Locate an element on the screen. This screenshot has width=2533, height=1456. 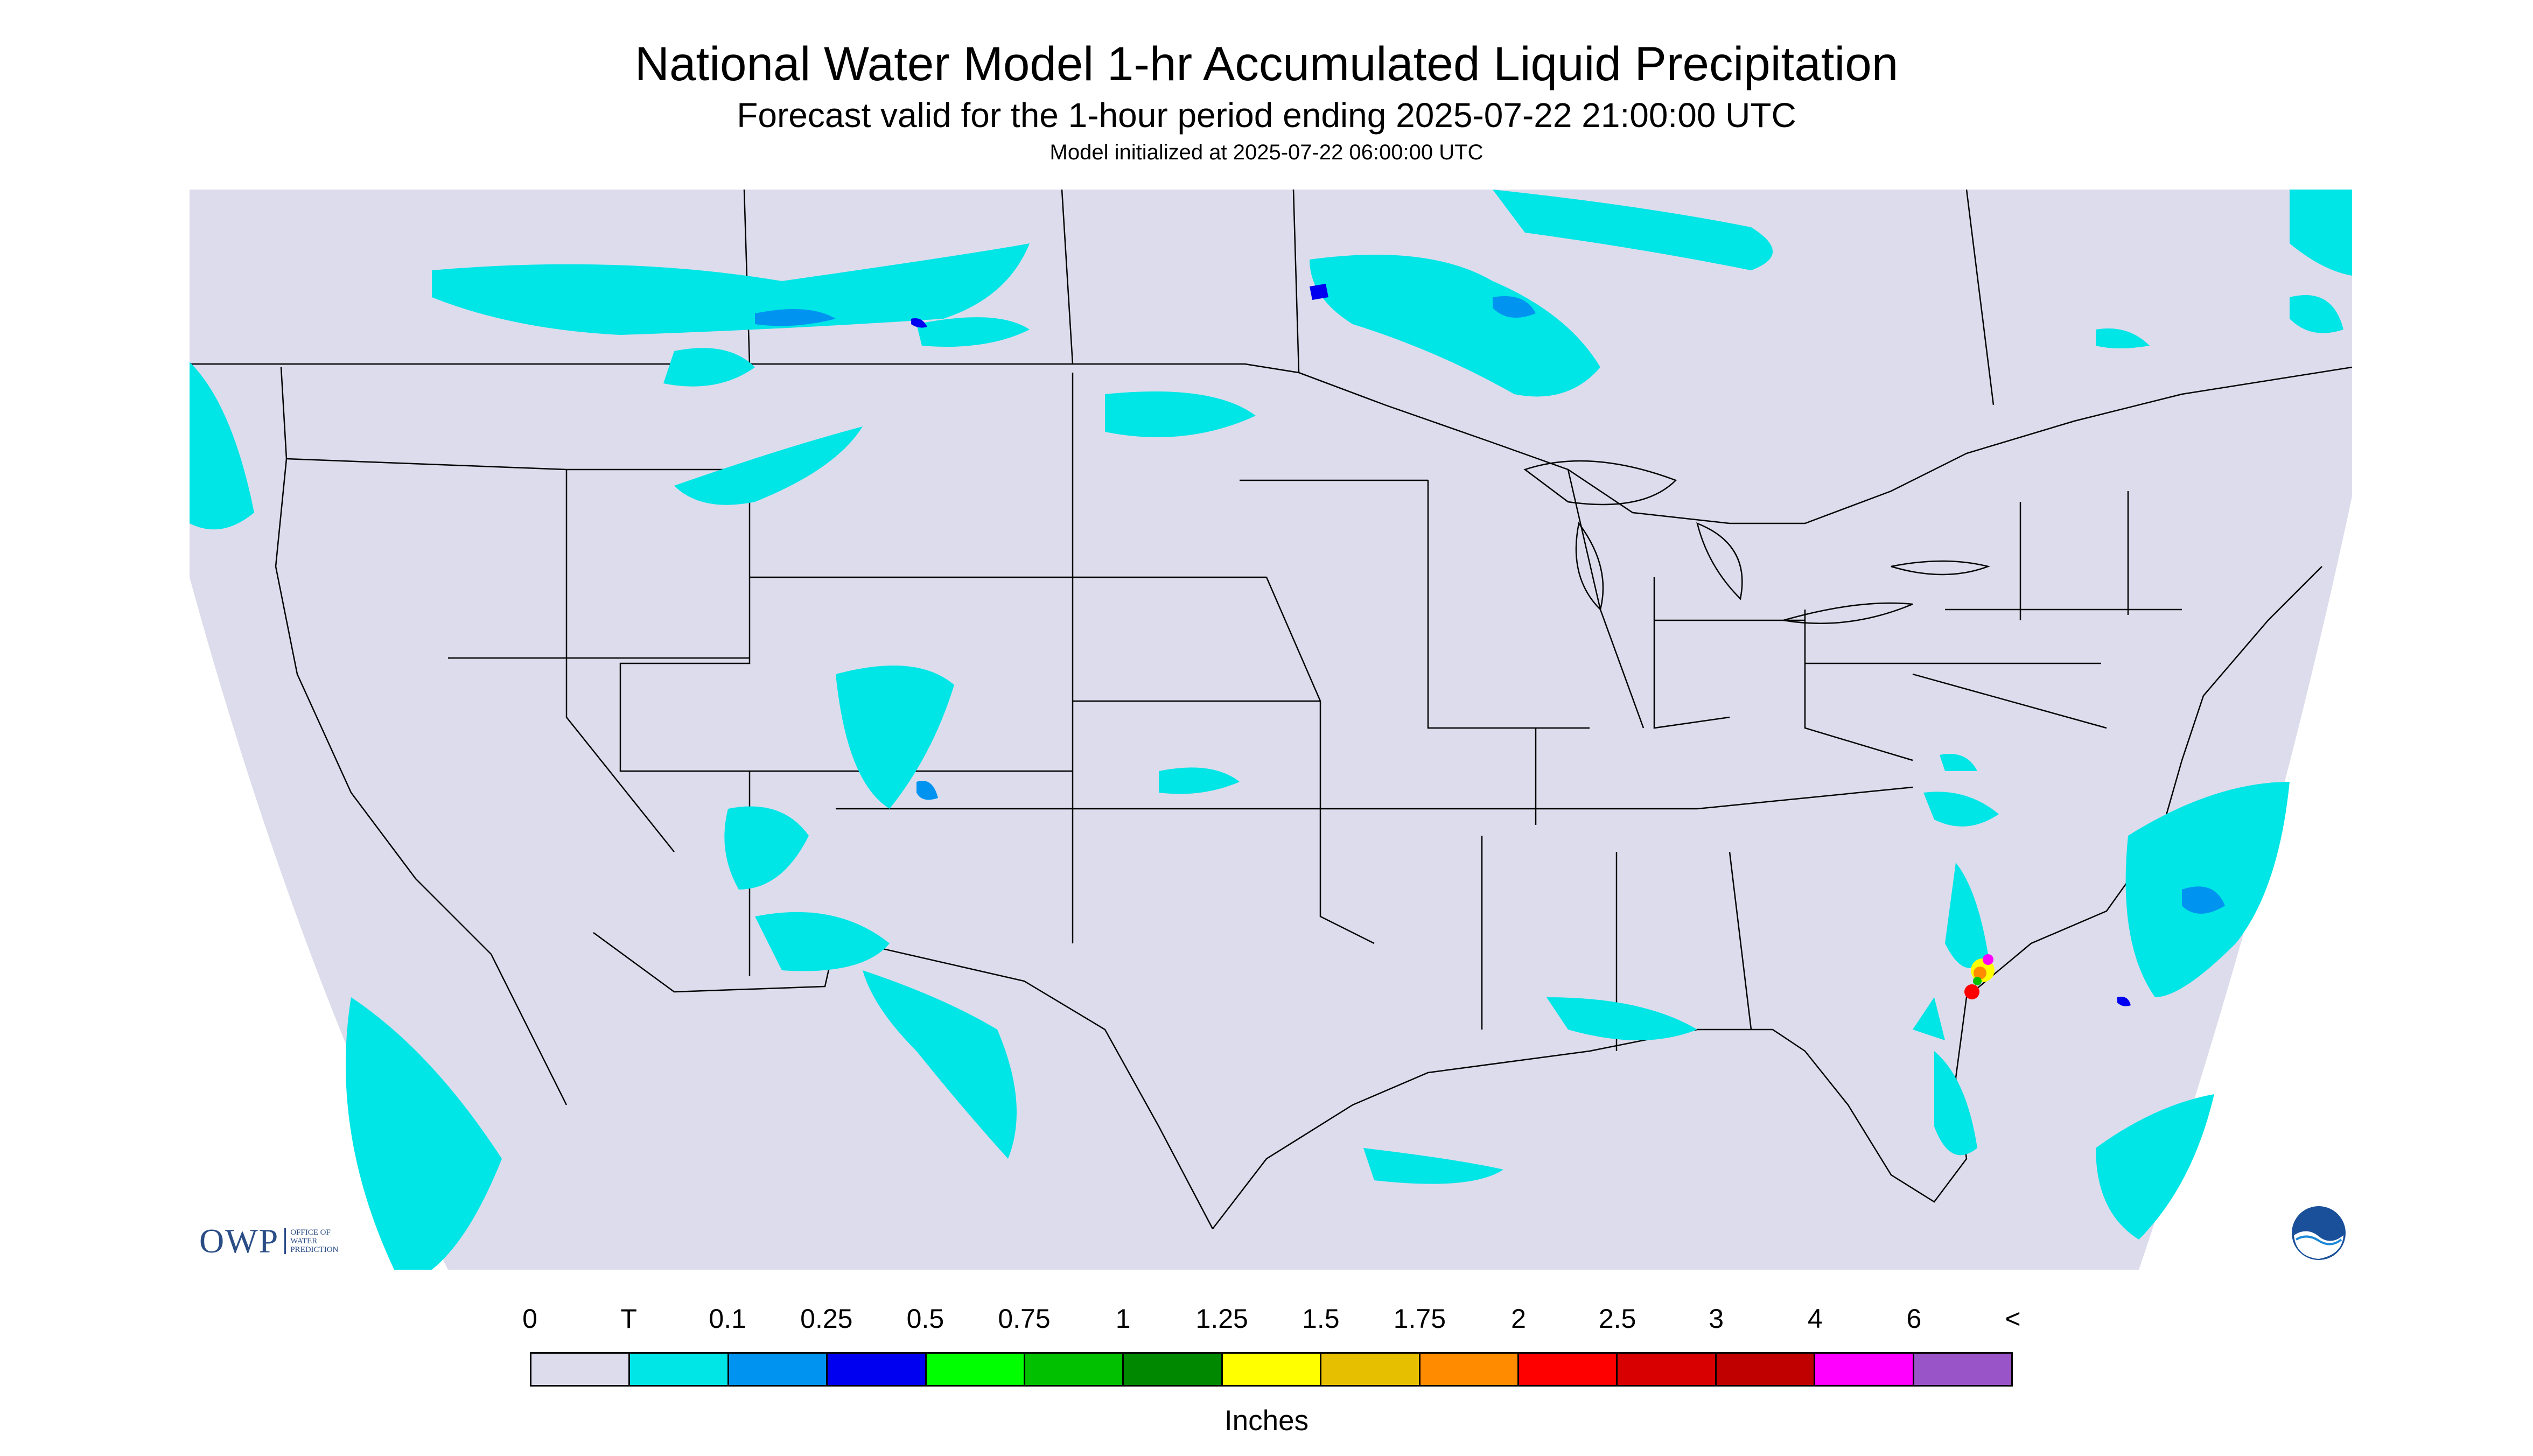
owp-logo-subtext: OFFICE OF WATER PREDICTION is located at coordinates (311, 1241).